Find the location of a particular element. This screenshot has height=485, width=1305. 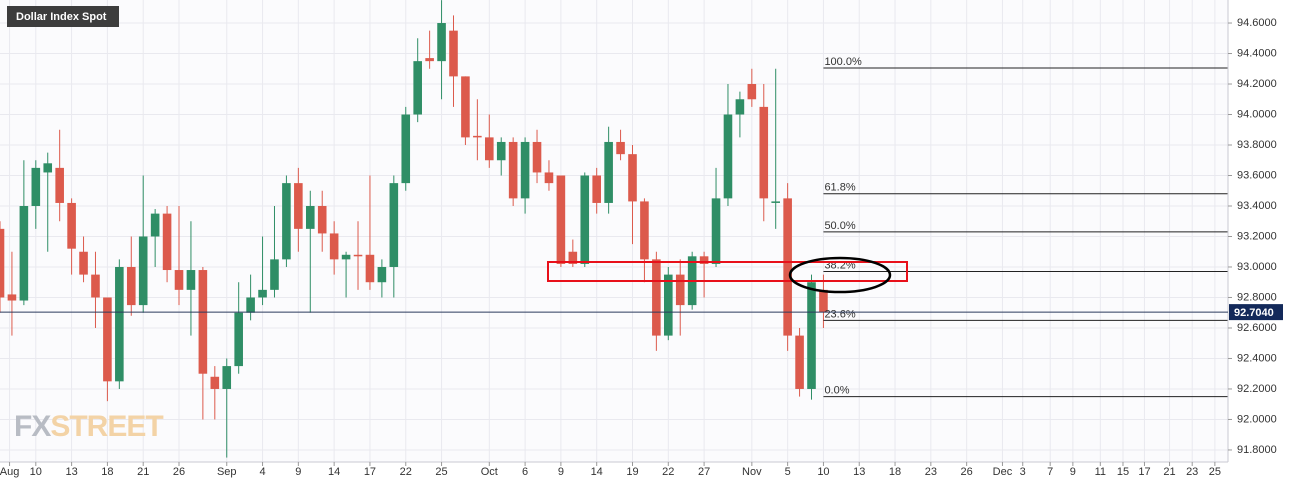

y-tick-label: 91.8000 is located at coordinates (1257, 450).